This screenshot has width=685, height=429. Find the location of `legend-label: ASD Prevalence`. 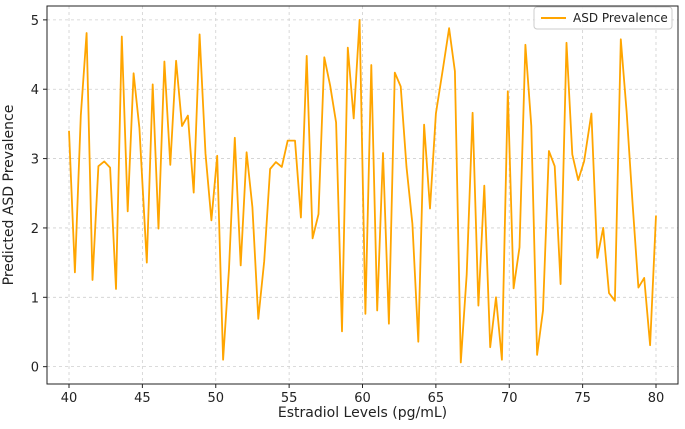

legend-label: ASD Prevalence is located at coordinates (620, 18).